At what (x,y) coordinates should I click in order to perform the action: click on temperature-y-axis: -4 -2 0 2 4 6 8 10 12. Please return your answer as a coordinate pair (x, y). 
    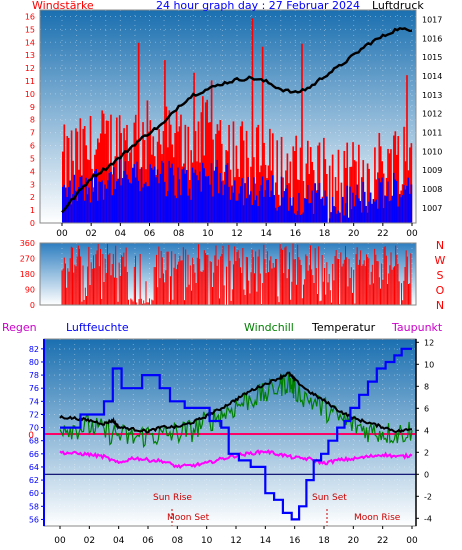
    Looking at the image, I should click on (425, 430).